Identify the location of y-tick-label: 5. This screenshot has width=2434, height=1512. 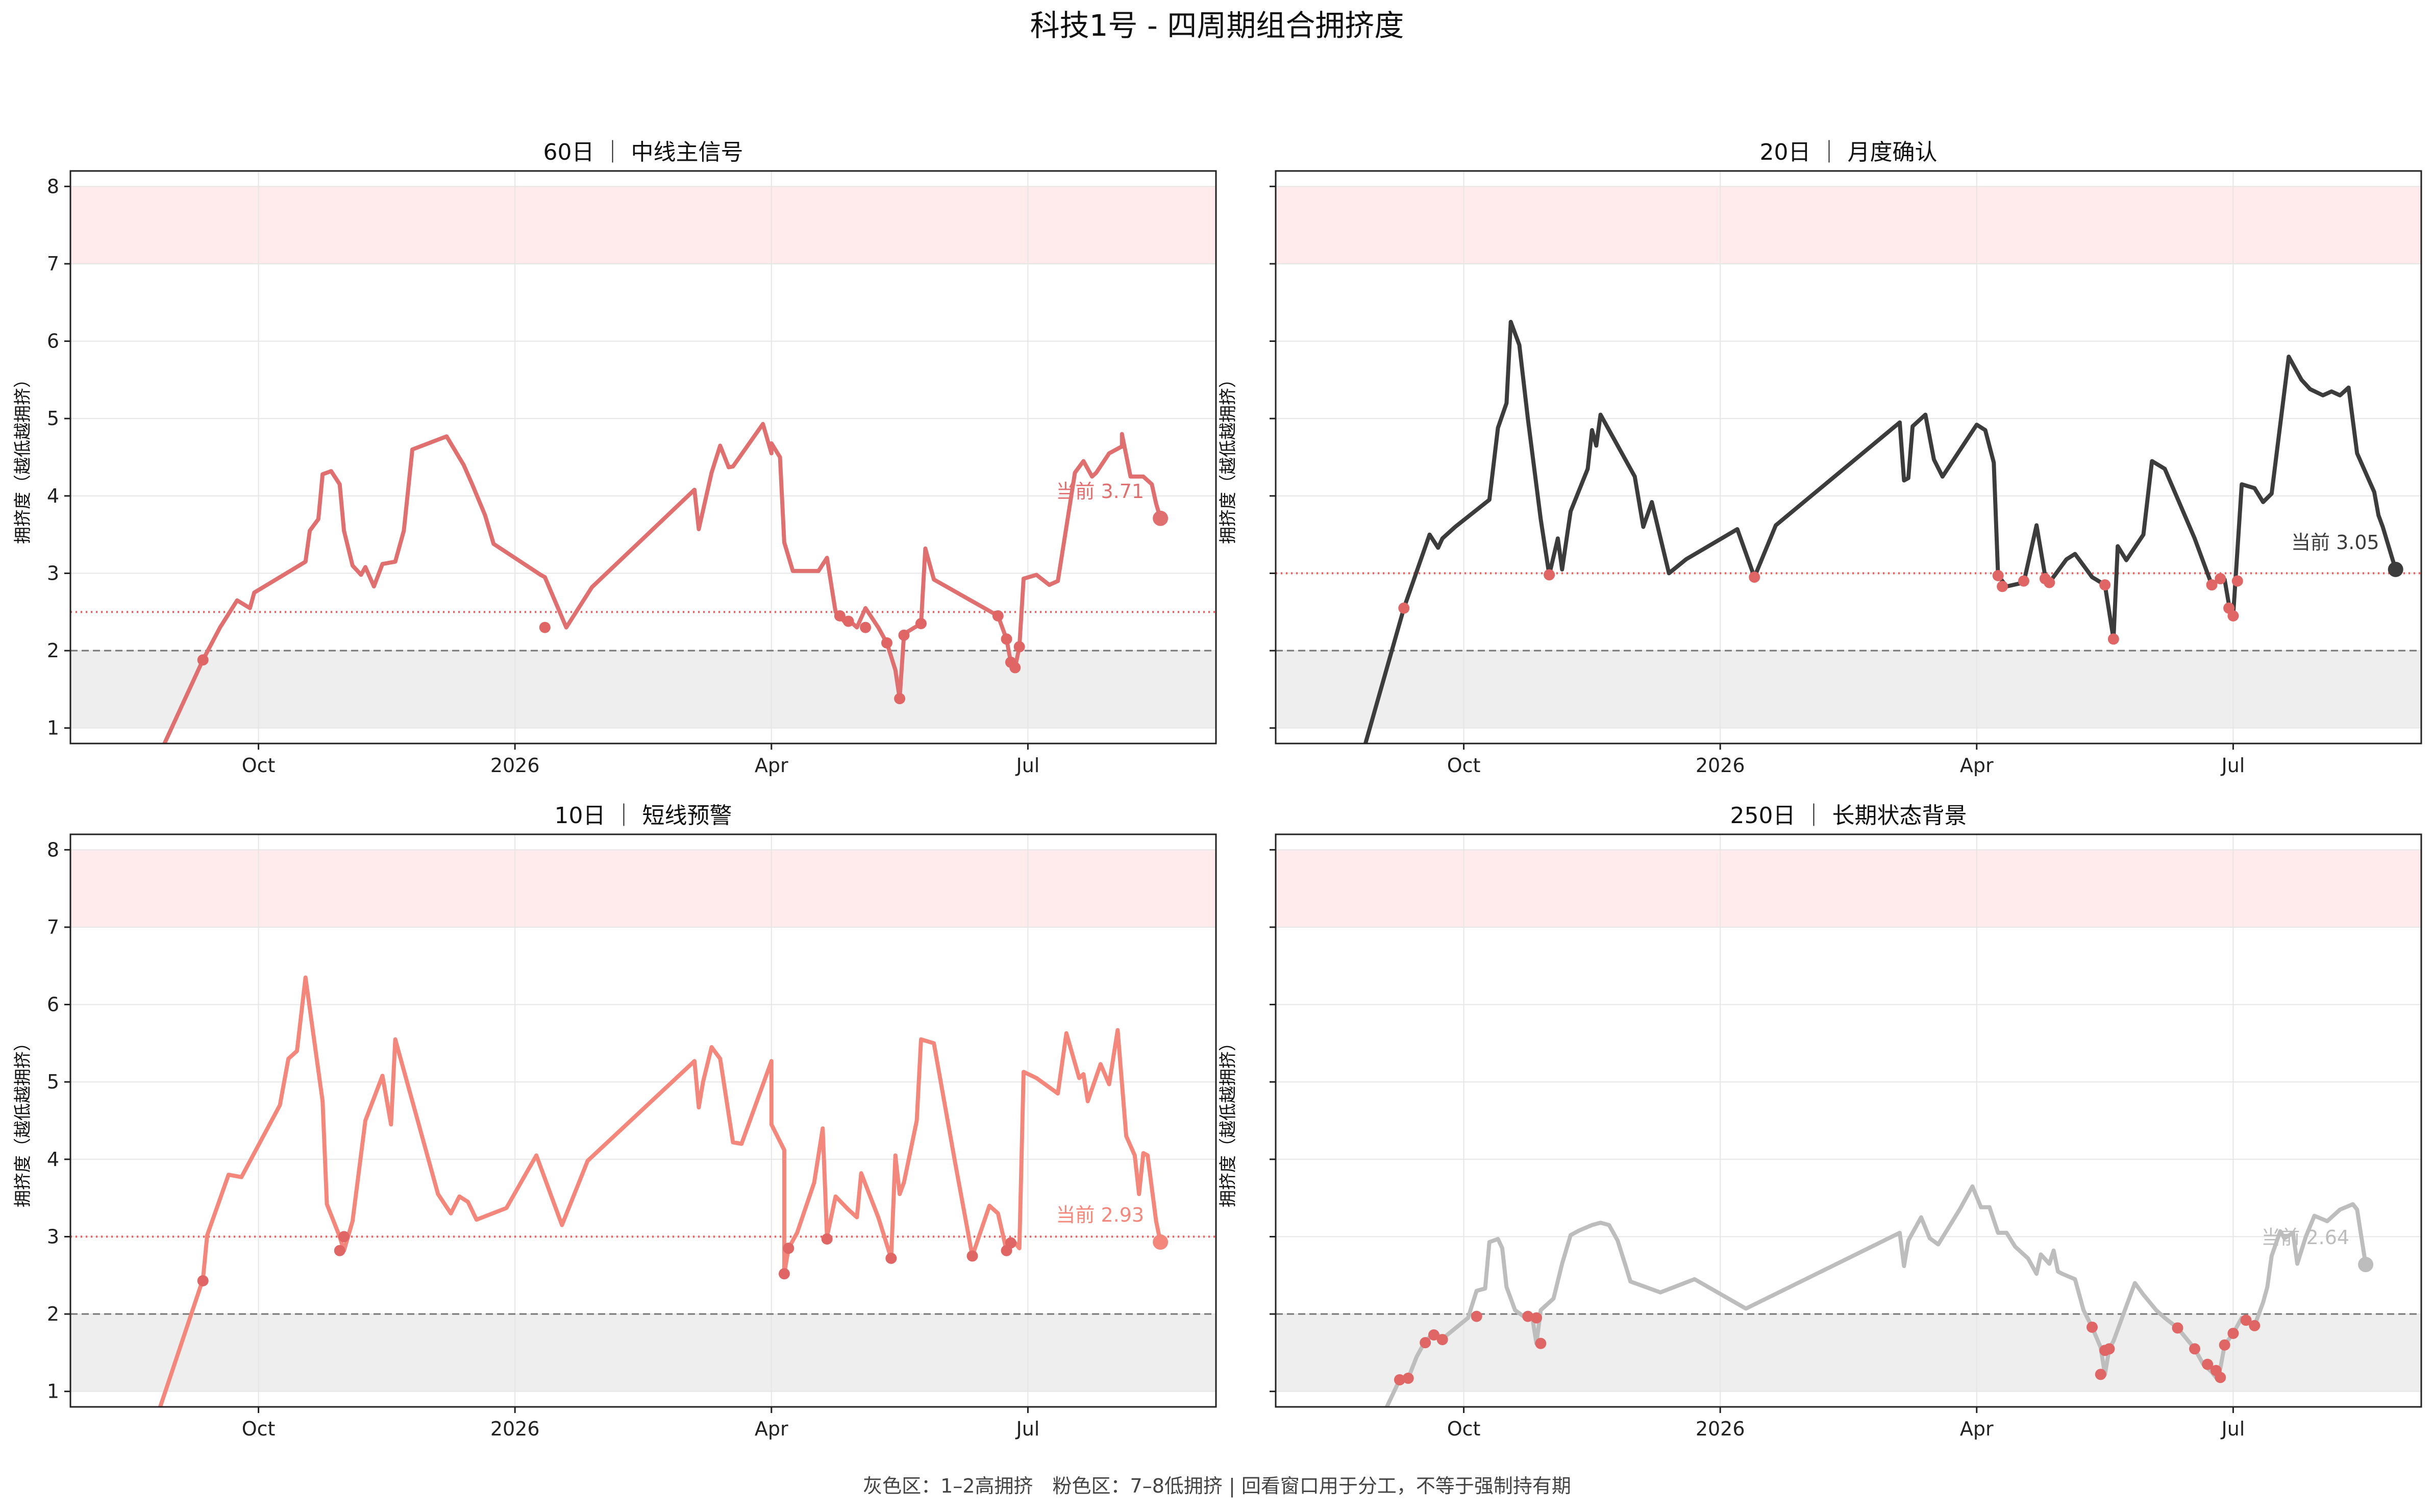
(53, 418).